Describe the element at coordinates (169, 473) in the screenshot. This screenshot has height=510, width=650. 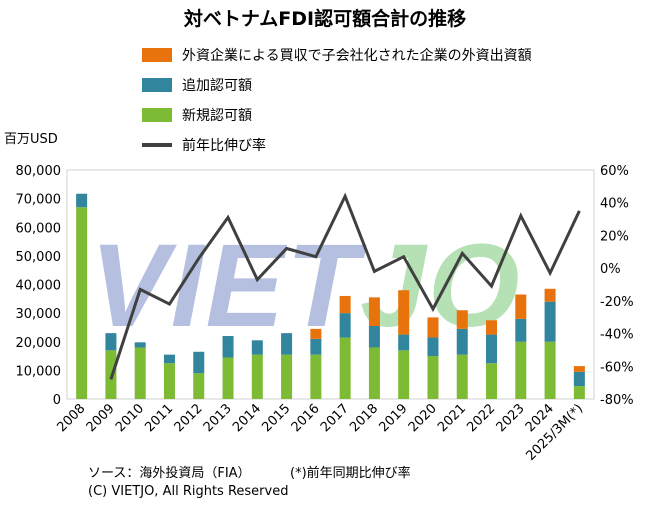
I see `source-note: ソース：海外投資局（FIA）` at that location.